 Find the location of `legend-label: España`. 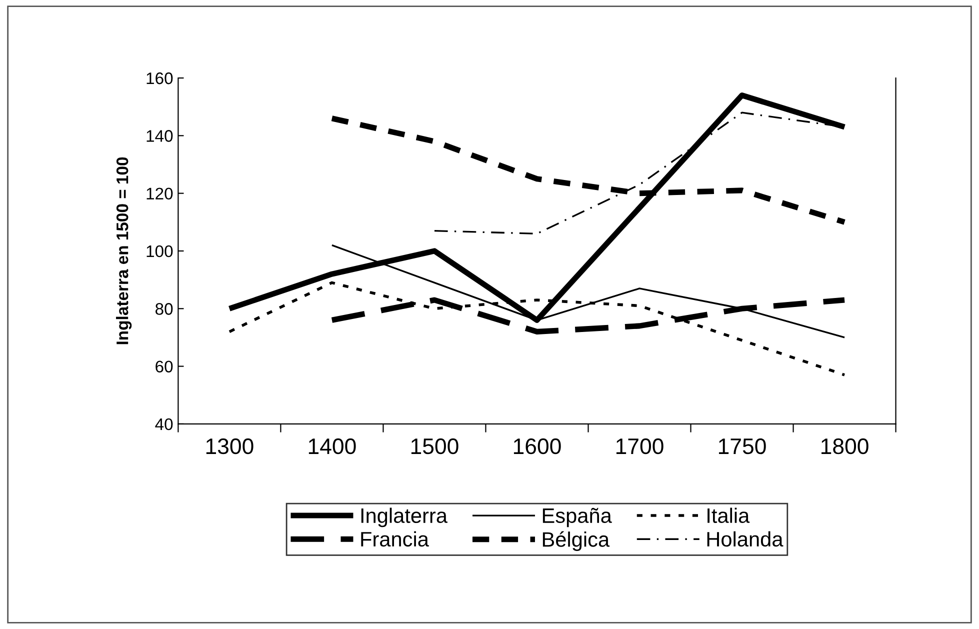

legend-label: España is located at coordinates (577, 518).